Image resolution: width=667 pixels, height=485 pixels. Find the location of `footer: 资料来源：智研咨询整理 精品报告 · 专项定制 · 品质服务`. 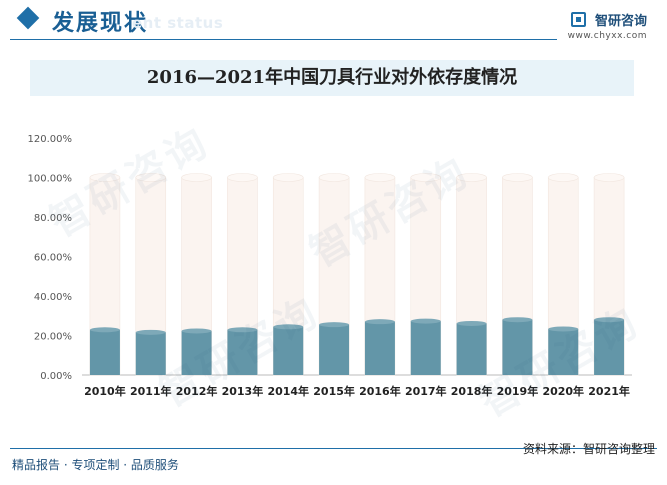

footer: 资料来源：智研咨询整理 精品报告 · 专项定制 · 品质服务 is located at coordinates (333, 462).